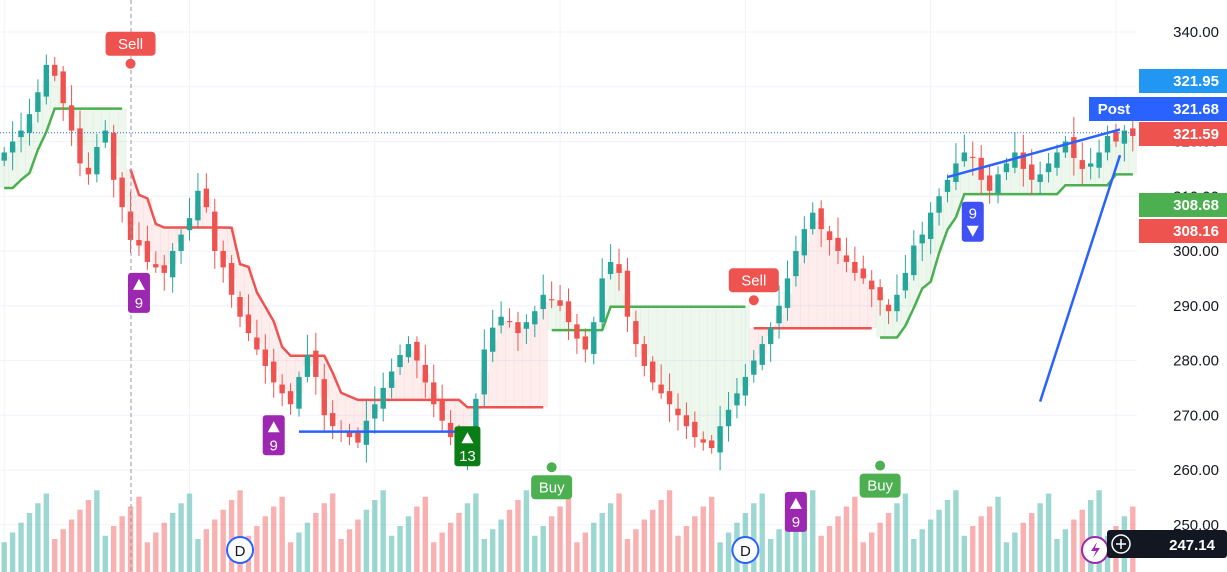 The width and height of the screenshot is (1227, 572). What do you see at coordinates (648, 318) in the screenshot?
I see `supertrend-up-line` at bounding box center [648, 318].